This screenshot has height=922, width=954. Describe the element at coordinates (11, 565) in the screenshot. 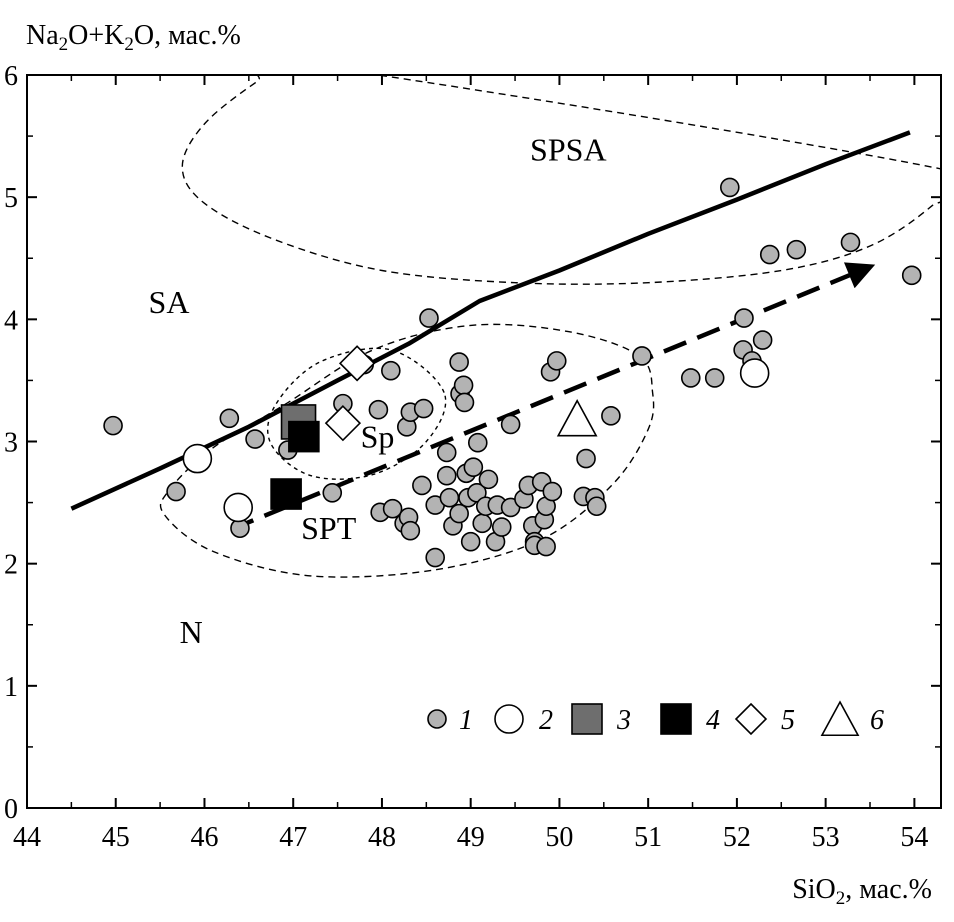

I see `y-tick-label: 2` at that location.